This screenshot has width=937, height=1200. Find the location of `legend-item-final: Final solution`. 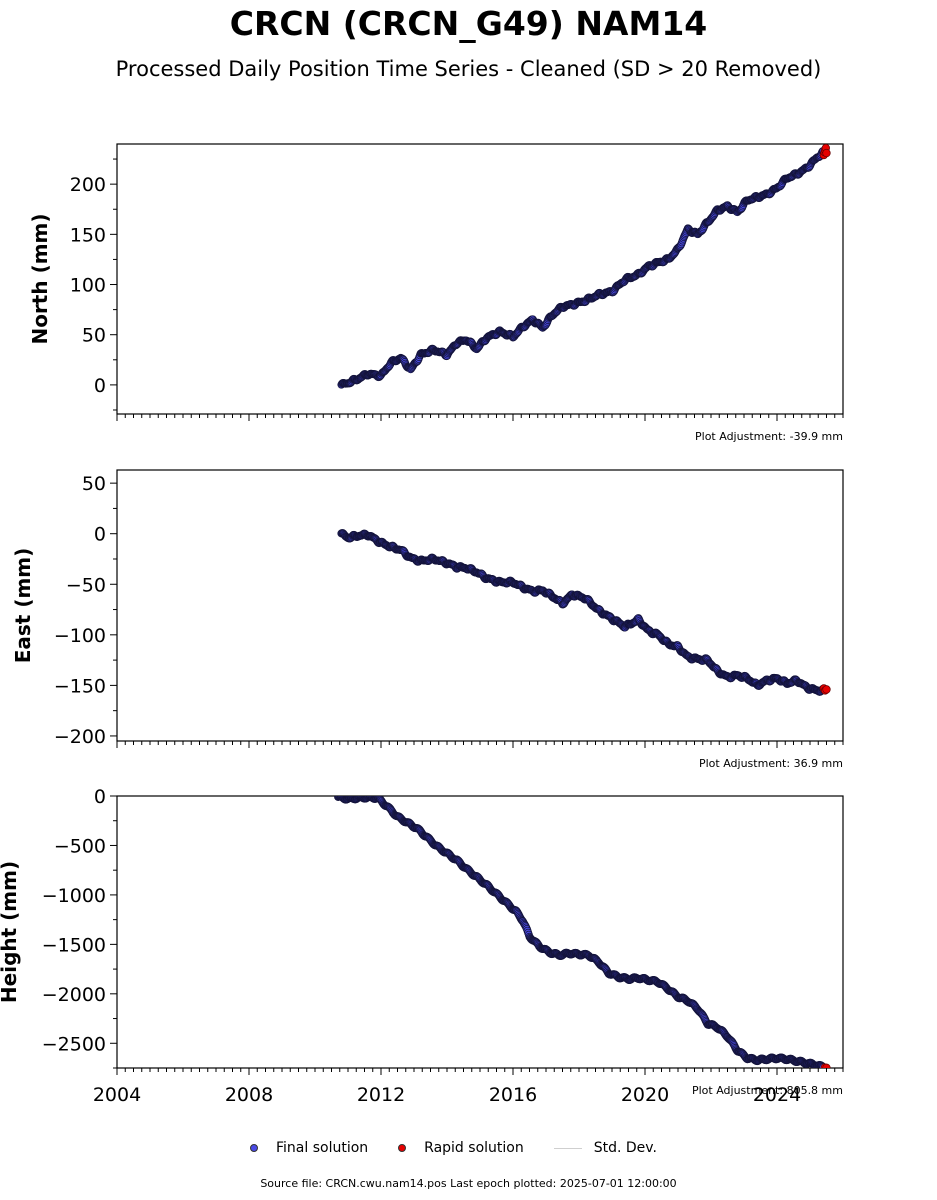

legend-item-final: Final solution is located at coordinates (309, 1148).